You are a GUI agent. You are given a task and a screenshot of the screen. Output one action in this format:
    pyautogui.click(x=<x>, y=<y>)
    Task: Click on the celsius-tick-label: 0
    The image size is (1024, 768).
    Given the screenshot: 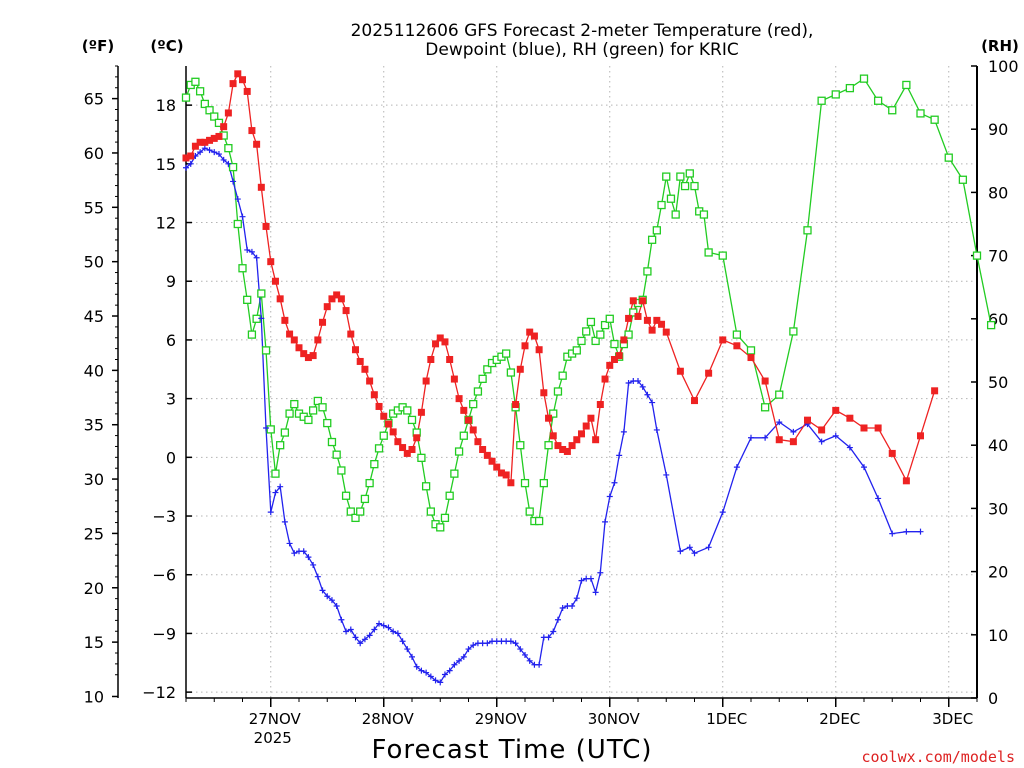 What is the action you would take?
    pyautogui.click(x=171, y=457)
    